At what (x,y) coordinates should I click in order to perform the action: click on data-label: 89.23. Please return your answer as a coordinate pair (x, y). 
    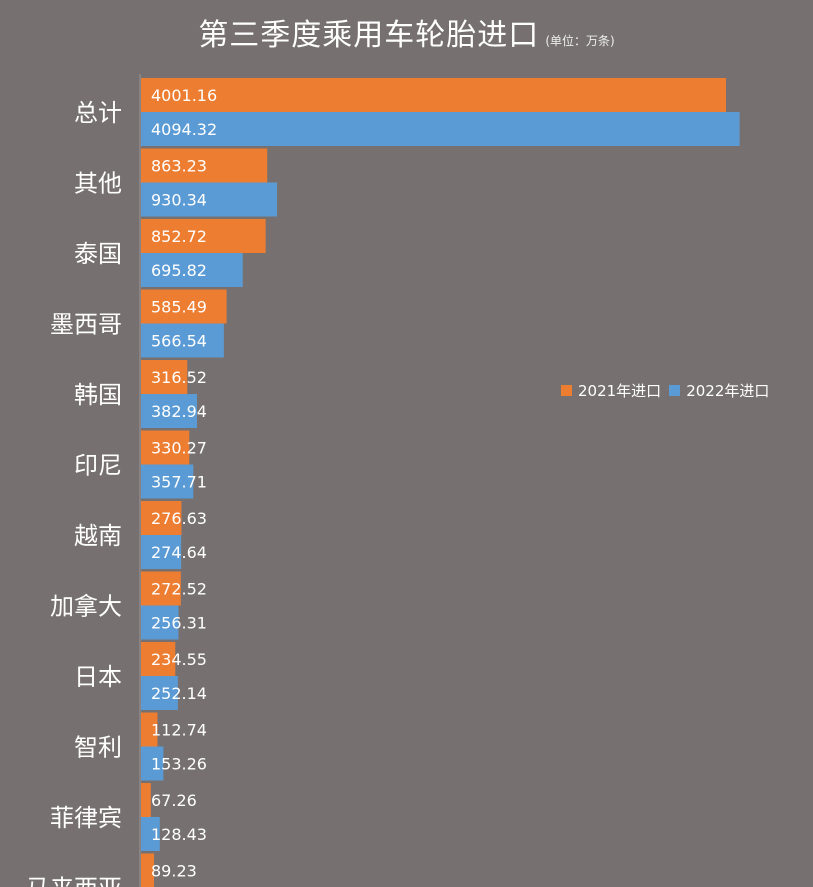
    Looking at the image, I should click on (174, 871).